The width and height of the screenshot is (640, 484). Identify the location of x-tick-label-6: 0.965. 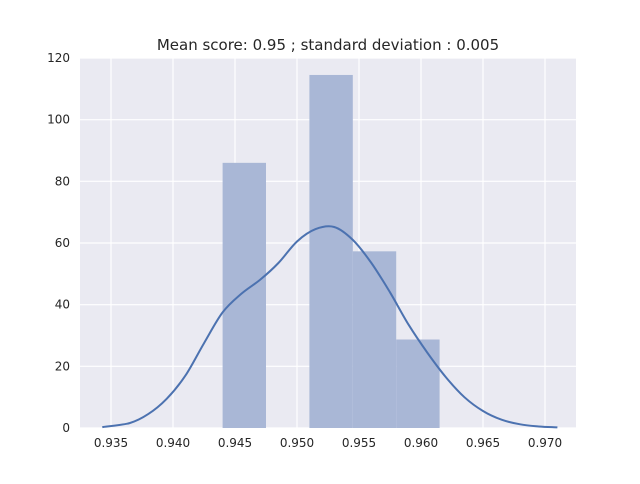
(483, 443).